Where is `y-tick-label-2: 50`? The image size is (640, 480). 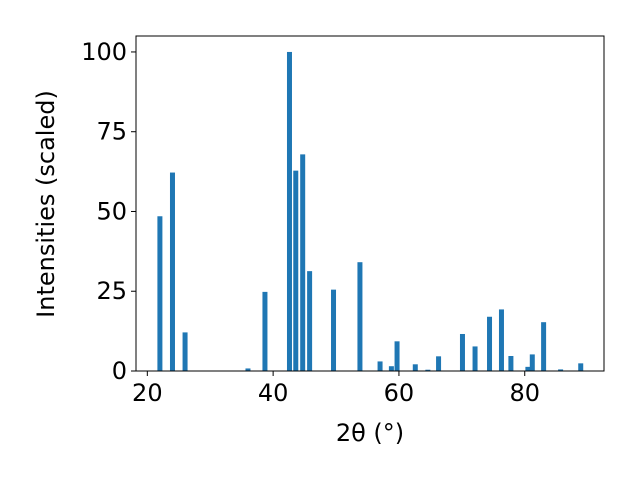 y-tick-label-2: 50 is located at coordinates (111, 211).